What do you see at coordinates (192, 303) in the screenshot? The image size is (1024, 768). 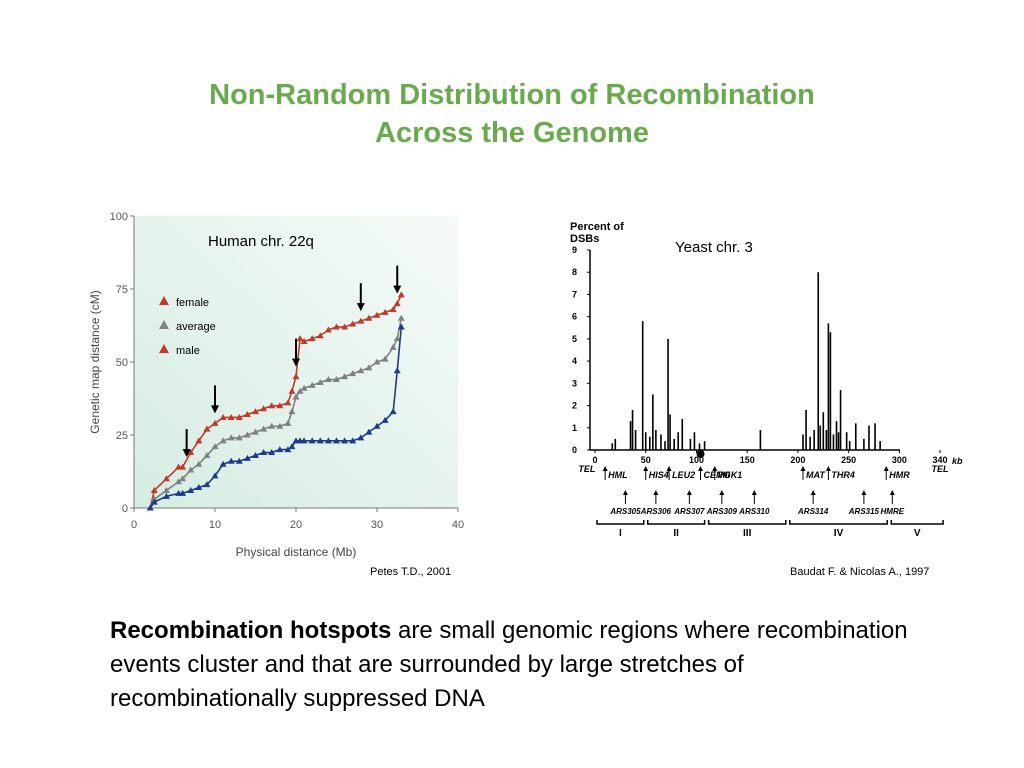 I see `legend-female-label: female` at bounding box center [192, 303].